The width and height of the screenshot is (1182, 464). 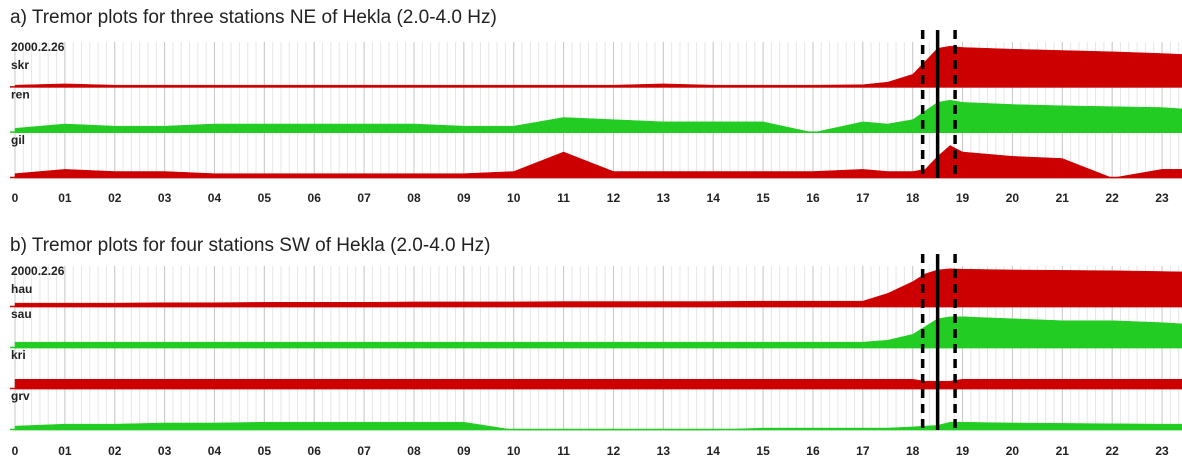 I want to click on station-name: gil, so click(x=18, y=140).